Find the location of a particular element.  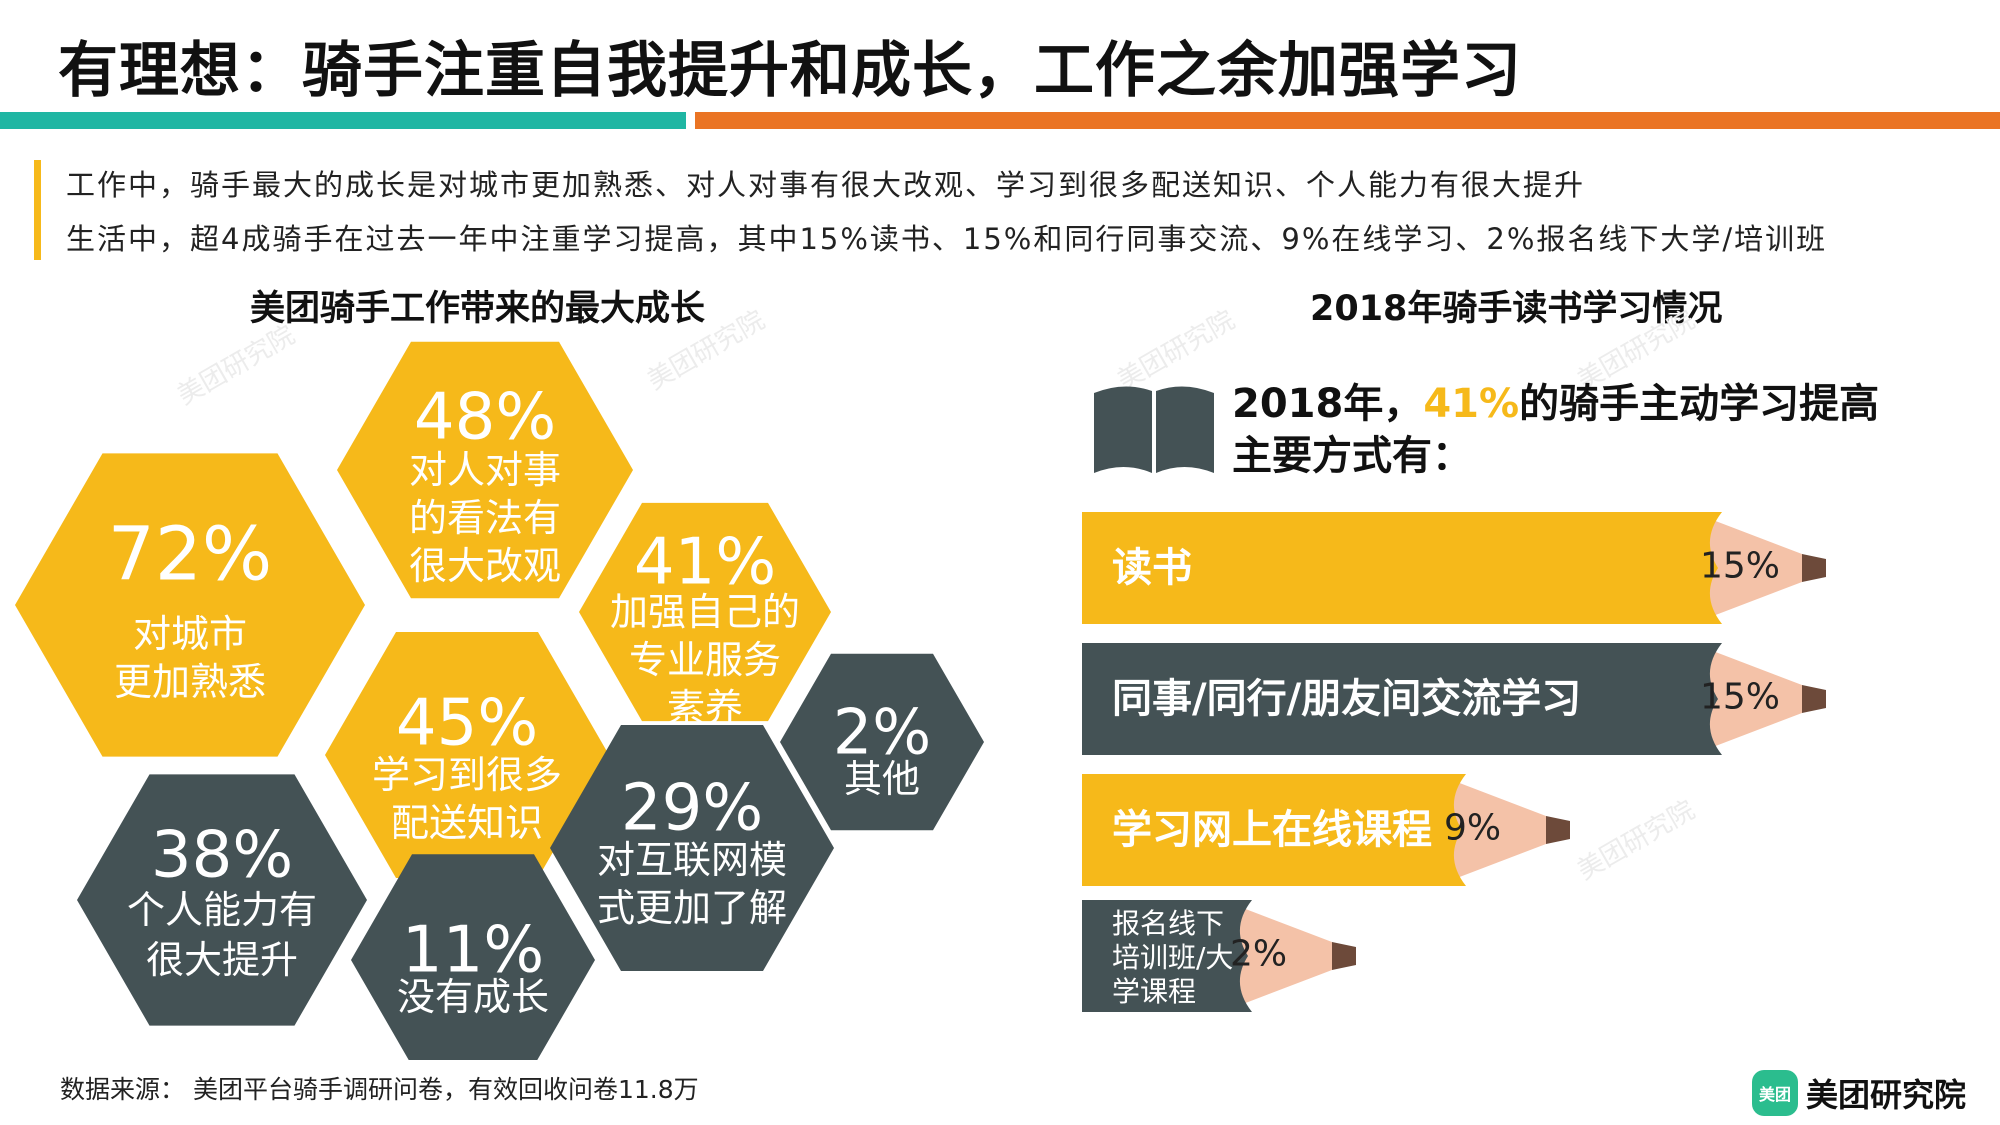

hexagon-item: 11%没有成长 is located at coordinates (473, 957).